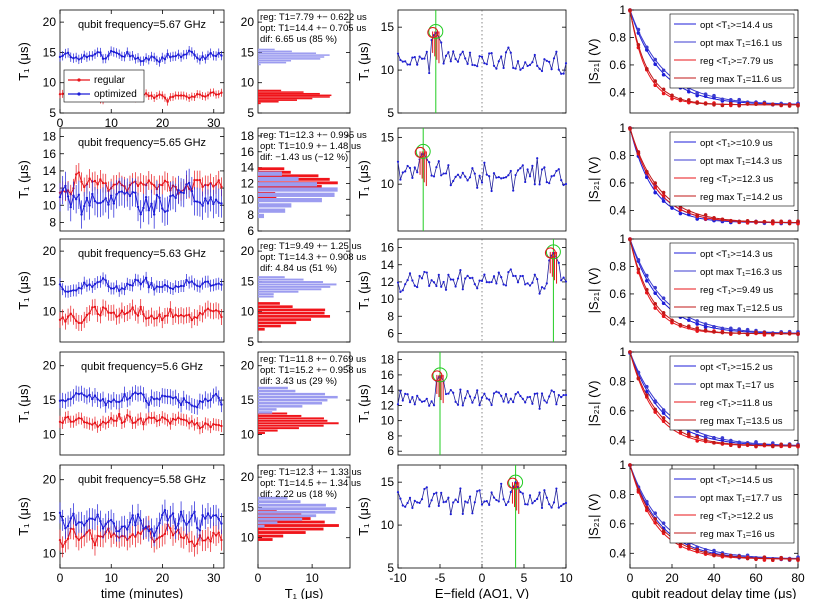 Image resolution: width=830 pixels, height=599 pixels. Describe the element at coordinates (736, 480) in the screenshot. I see `decay-legend-label: opt <T₁>=14.5 us` at that location.